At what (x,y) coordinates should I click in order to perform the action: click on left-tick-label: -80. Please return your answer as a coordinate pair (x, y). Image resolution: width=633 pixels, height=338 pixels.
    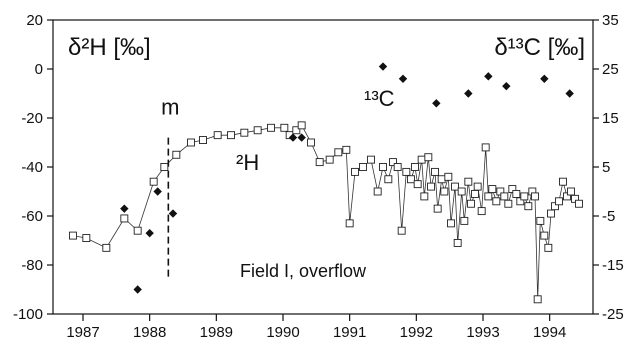
    Looking at the image, I should click on (32, 265).